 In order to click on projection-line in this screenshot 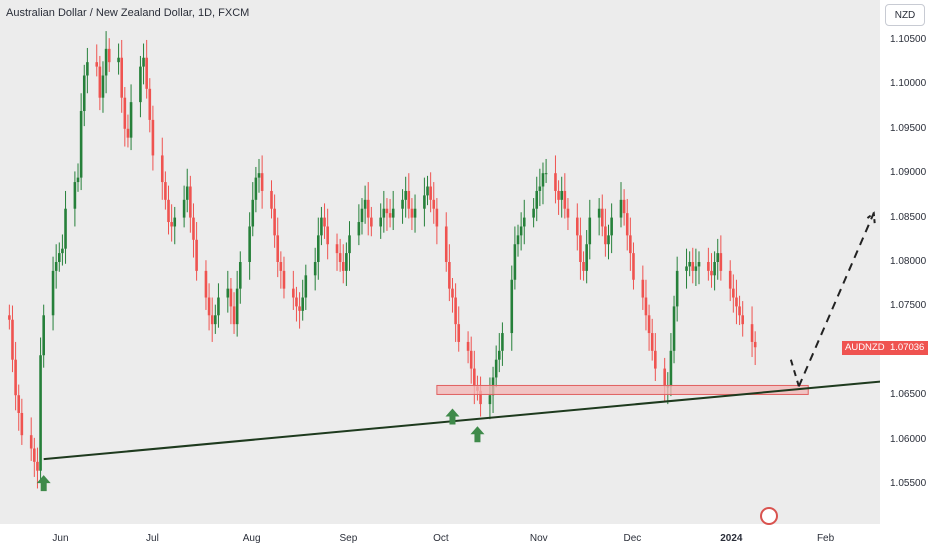, I will do `click(836, 299)`.